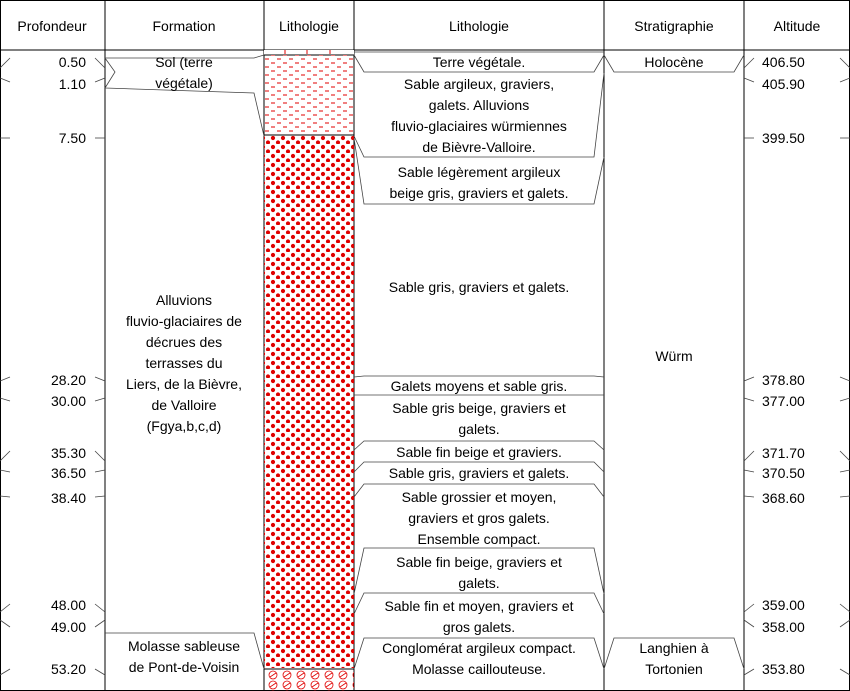 Image resolution: width=850 pixels, height=691 pixels. Describe the element at coordinates (479, 126) in the screenshot. I see `lithology-description-line: fluvio-glaciaires würmiennes` at that location.